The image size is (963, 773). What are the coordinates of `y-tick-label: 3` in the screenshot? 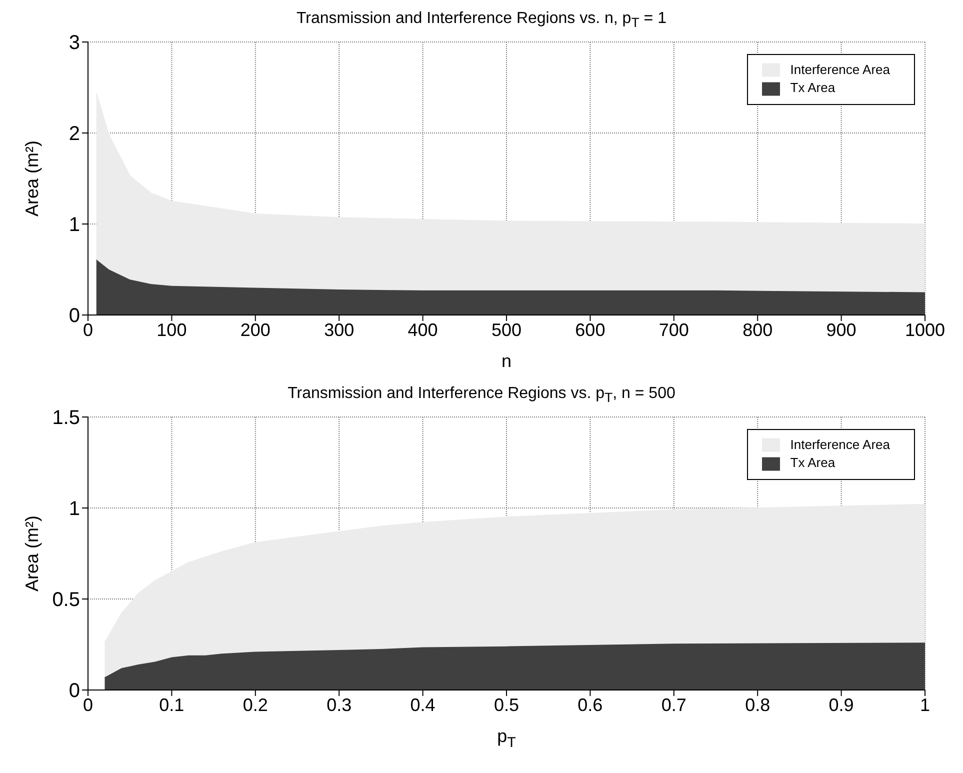 It's located at (74, 43).